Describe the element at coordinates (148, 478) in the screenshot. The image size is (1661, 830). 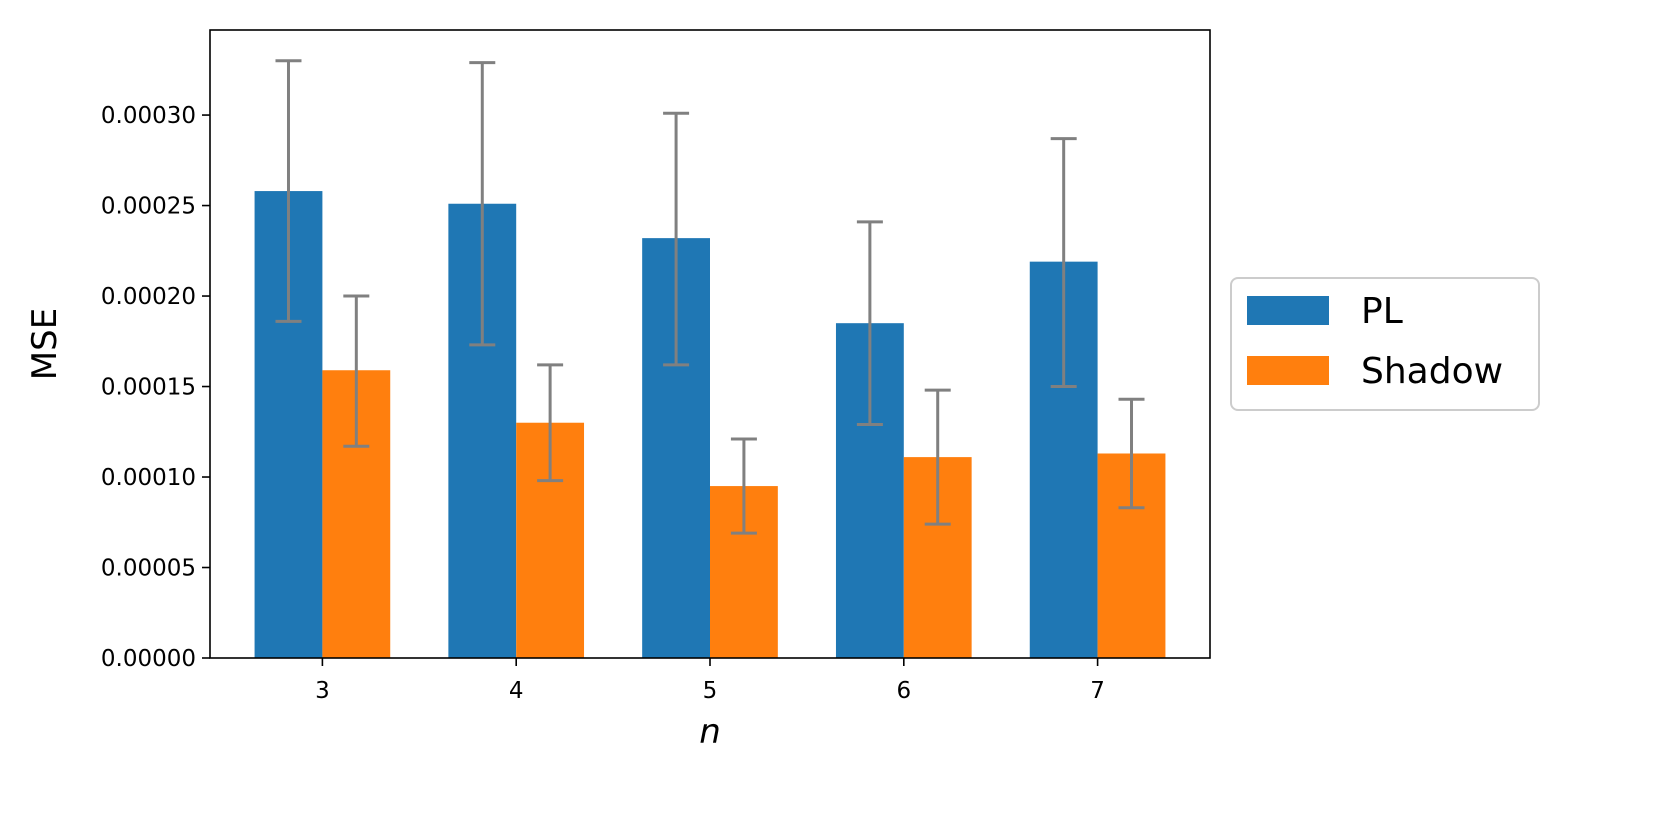
I see `y-tick-label: 0.00010` at that location.